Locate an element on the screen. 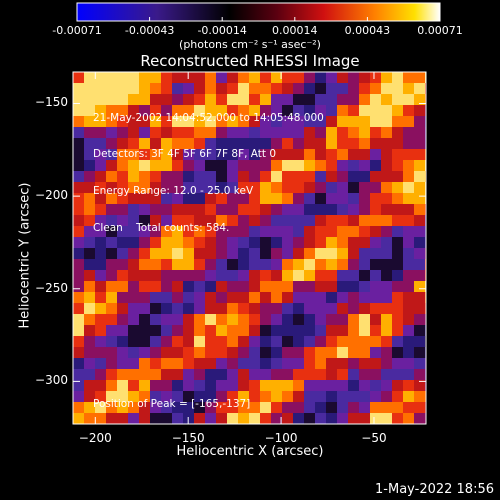 The image size is (500, 500). y-axis-label: Heliocentric Y (arcsec) is located at coordinates (25, 255).